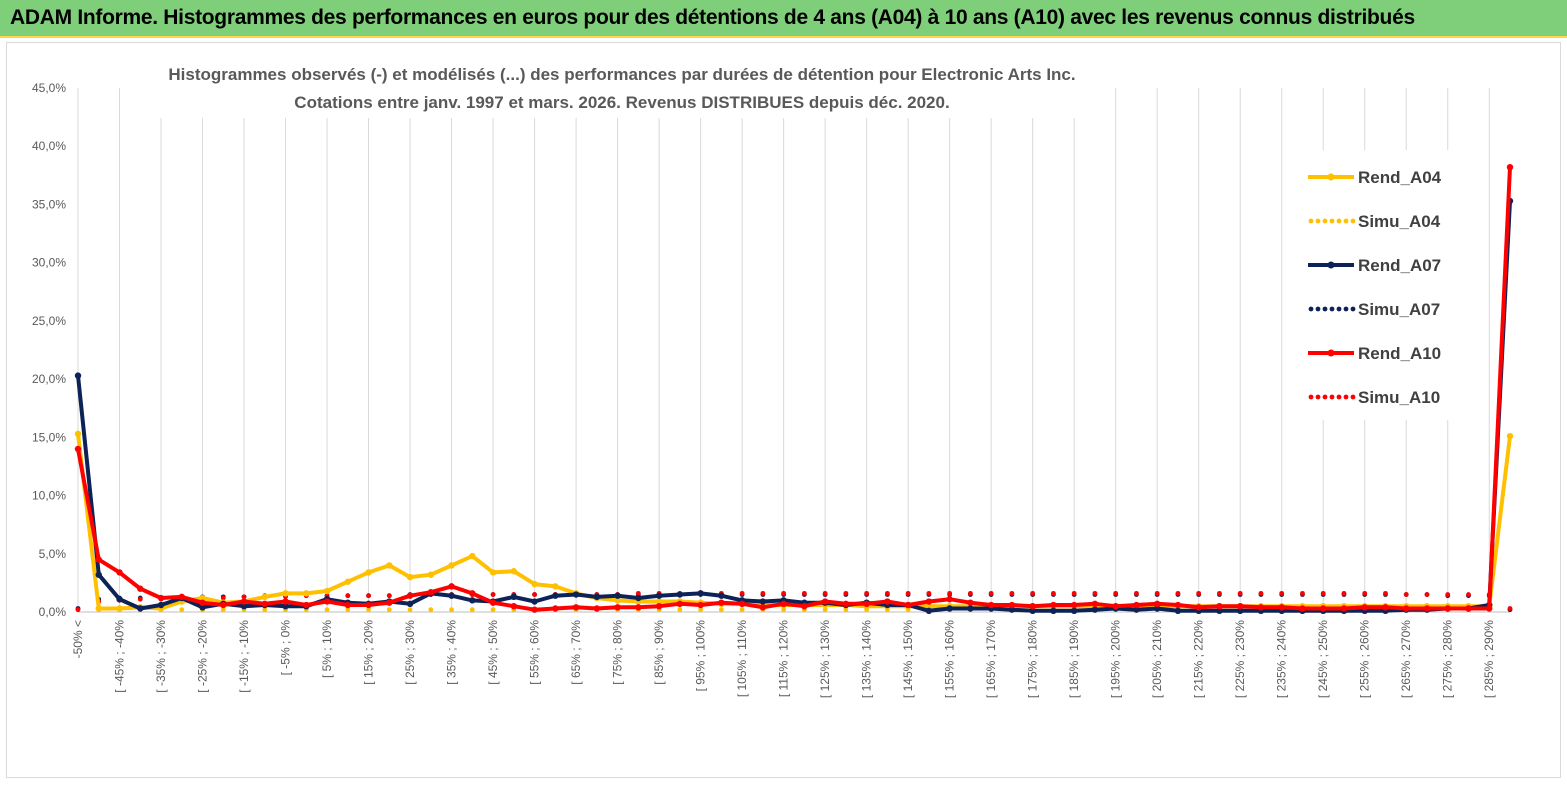 The width and height of the screenshot is (1567, 789). I want to click on x-tick-label: [ 225% ; 230%, so click(1240, 659).